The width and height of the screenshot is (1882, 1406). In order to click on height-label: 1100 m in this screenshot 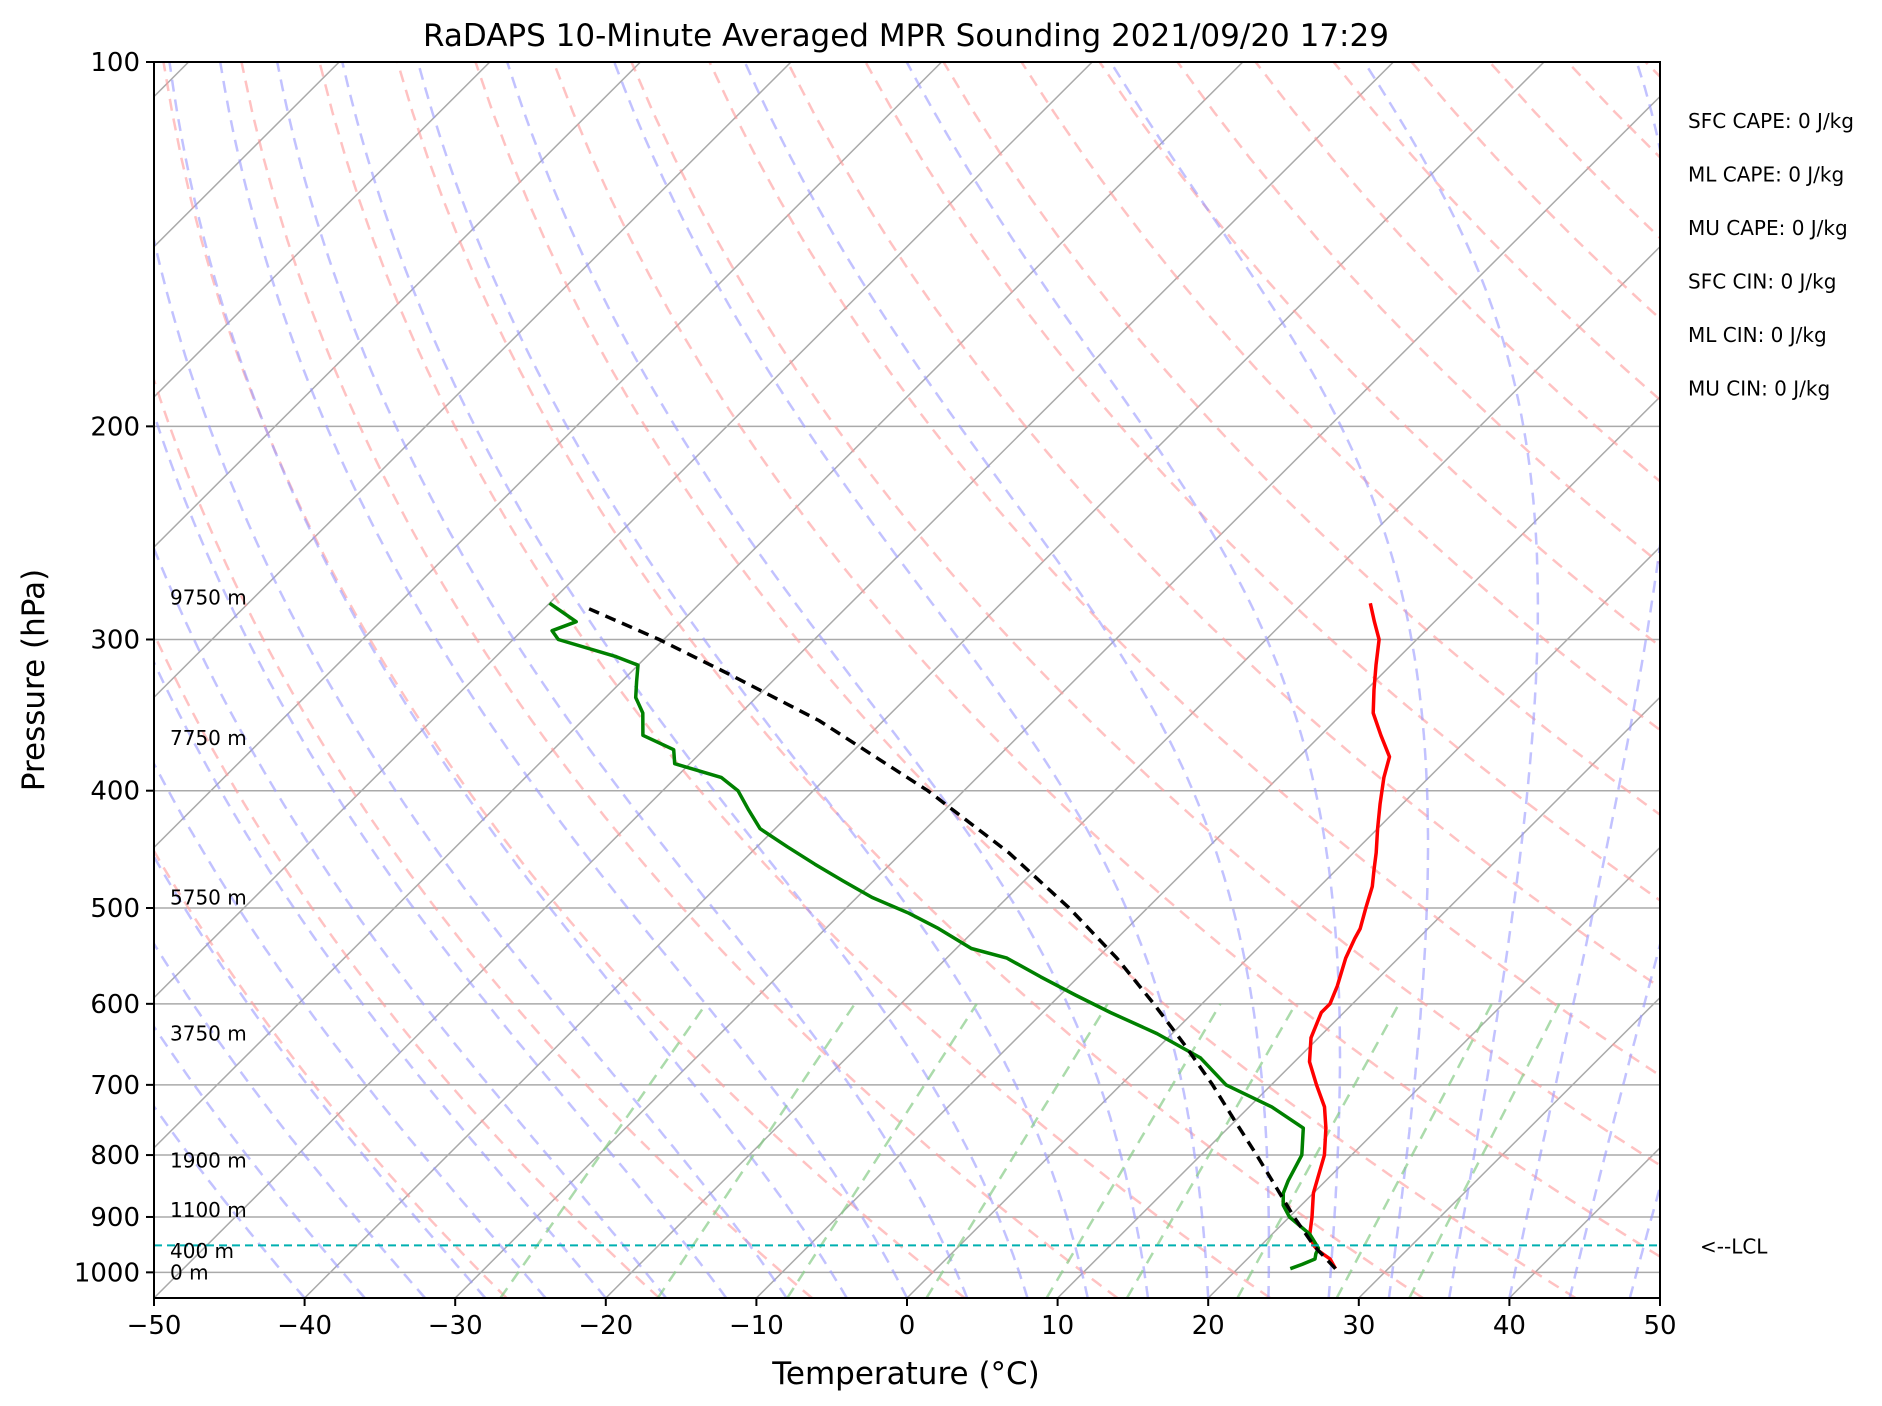, I will do `click(208, 1210)`.